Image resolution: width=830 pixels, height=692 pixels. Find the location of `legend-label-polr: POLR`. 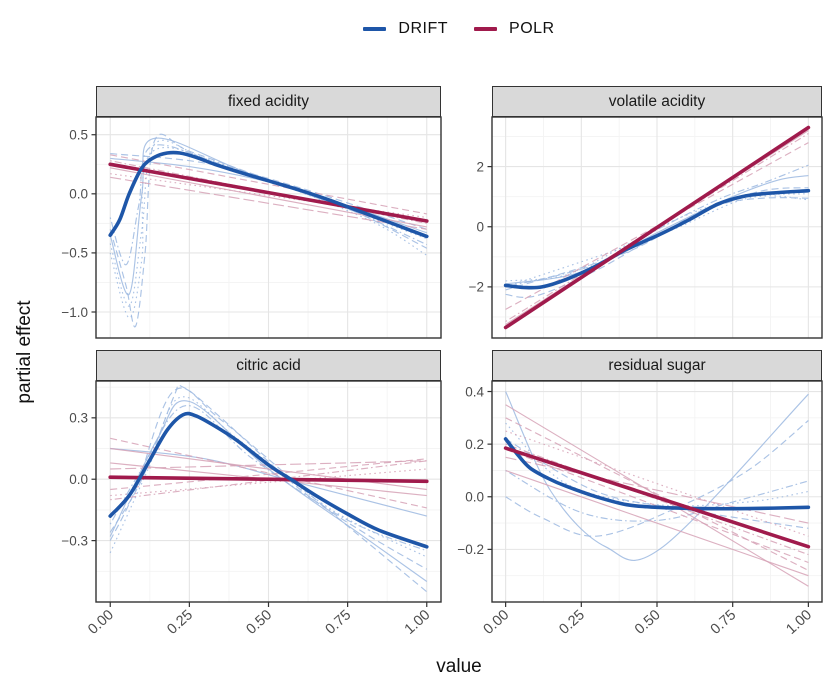

legend-label-polr: POLR is located at coordinates (532, 28).